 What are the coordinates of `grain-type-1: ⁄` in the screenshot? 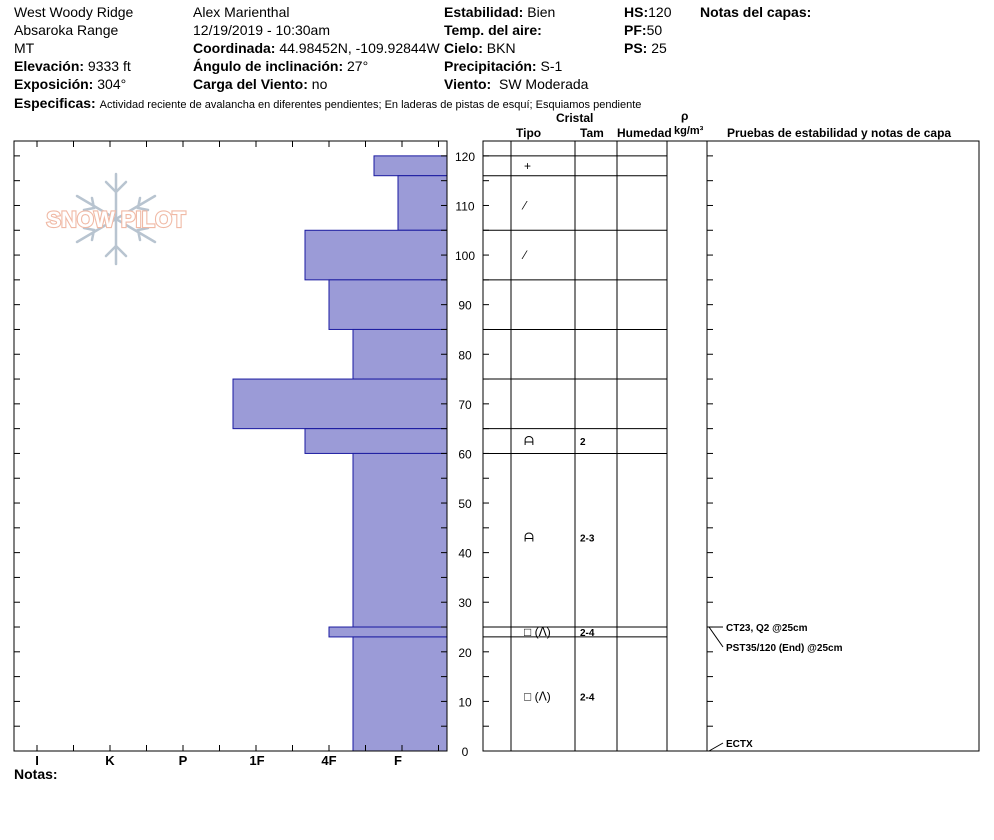 It's located at (524, 205).